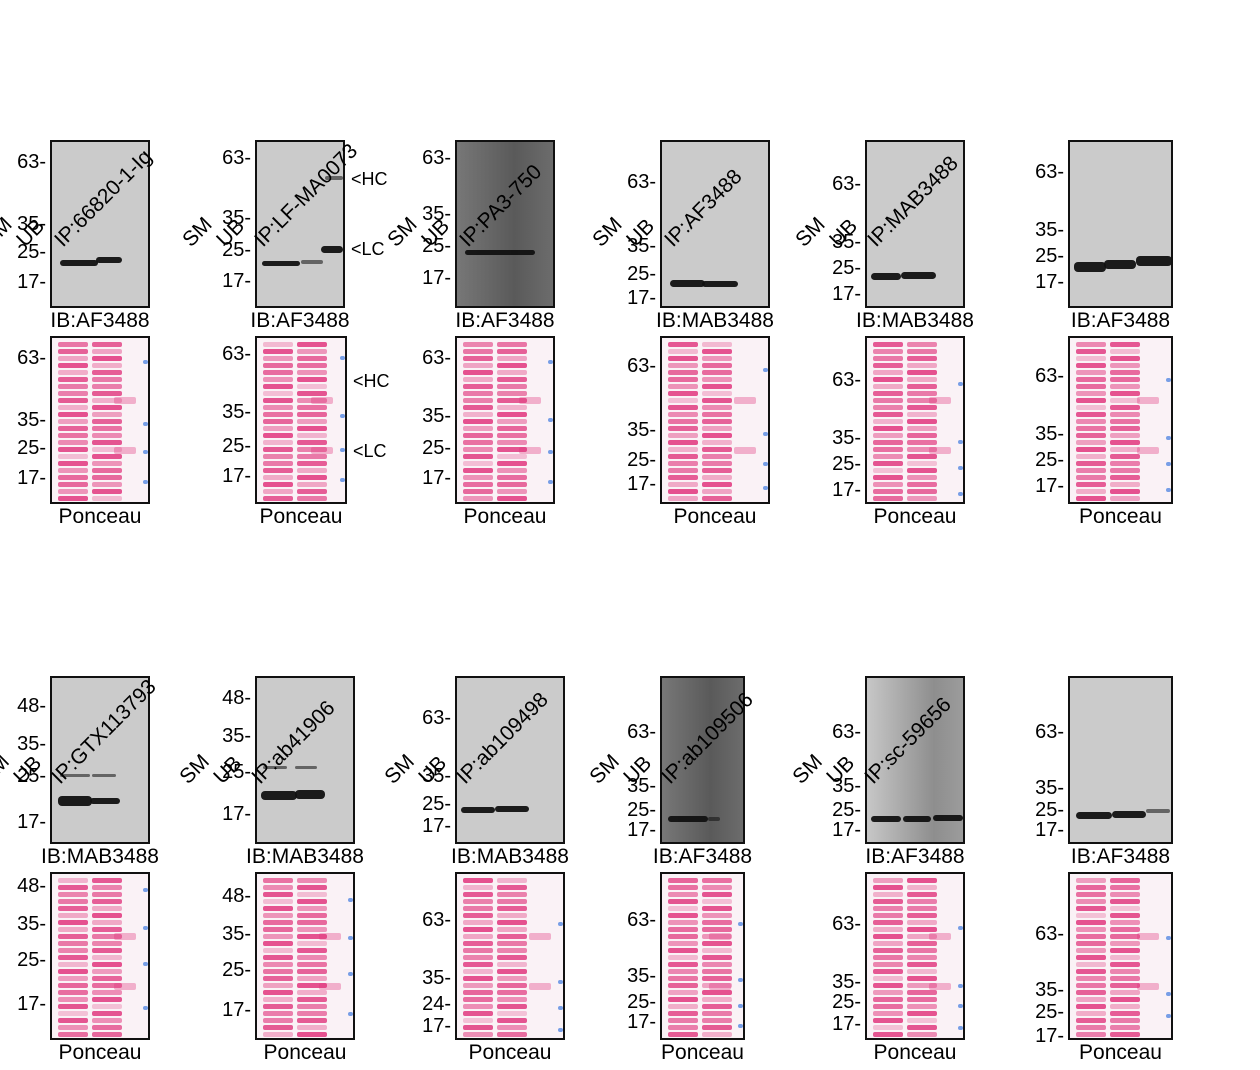 This screenshot has height=1070, width=1260. What do you see at coordinates (436, 1004) in the screenshot?
I see `ponceau-mw-marker-24: 24-` at bounding box center [436, 1004].